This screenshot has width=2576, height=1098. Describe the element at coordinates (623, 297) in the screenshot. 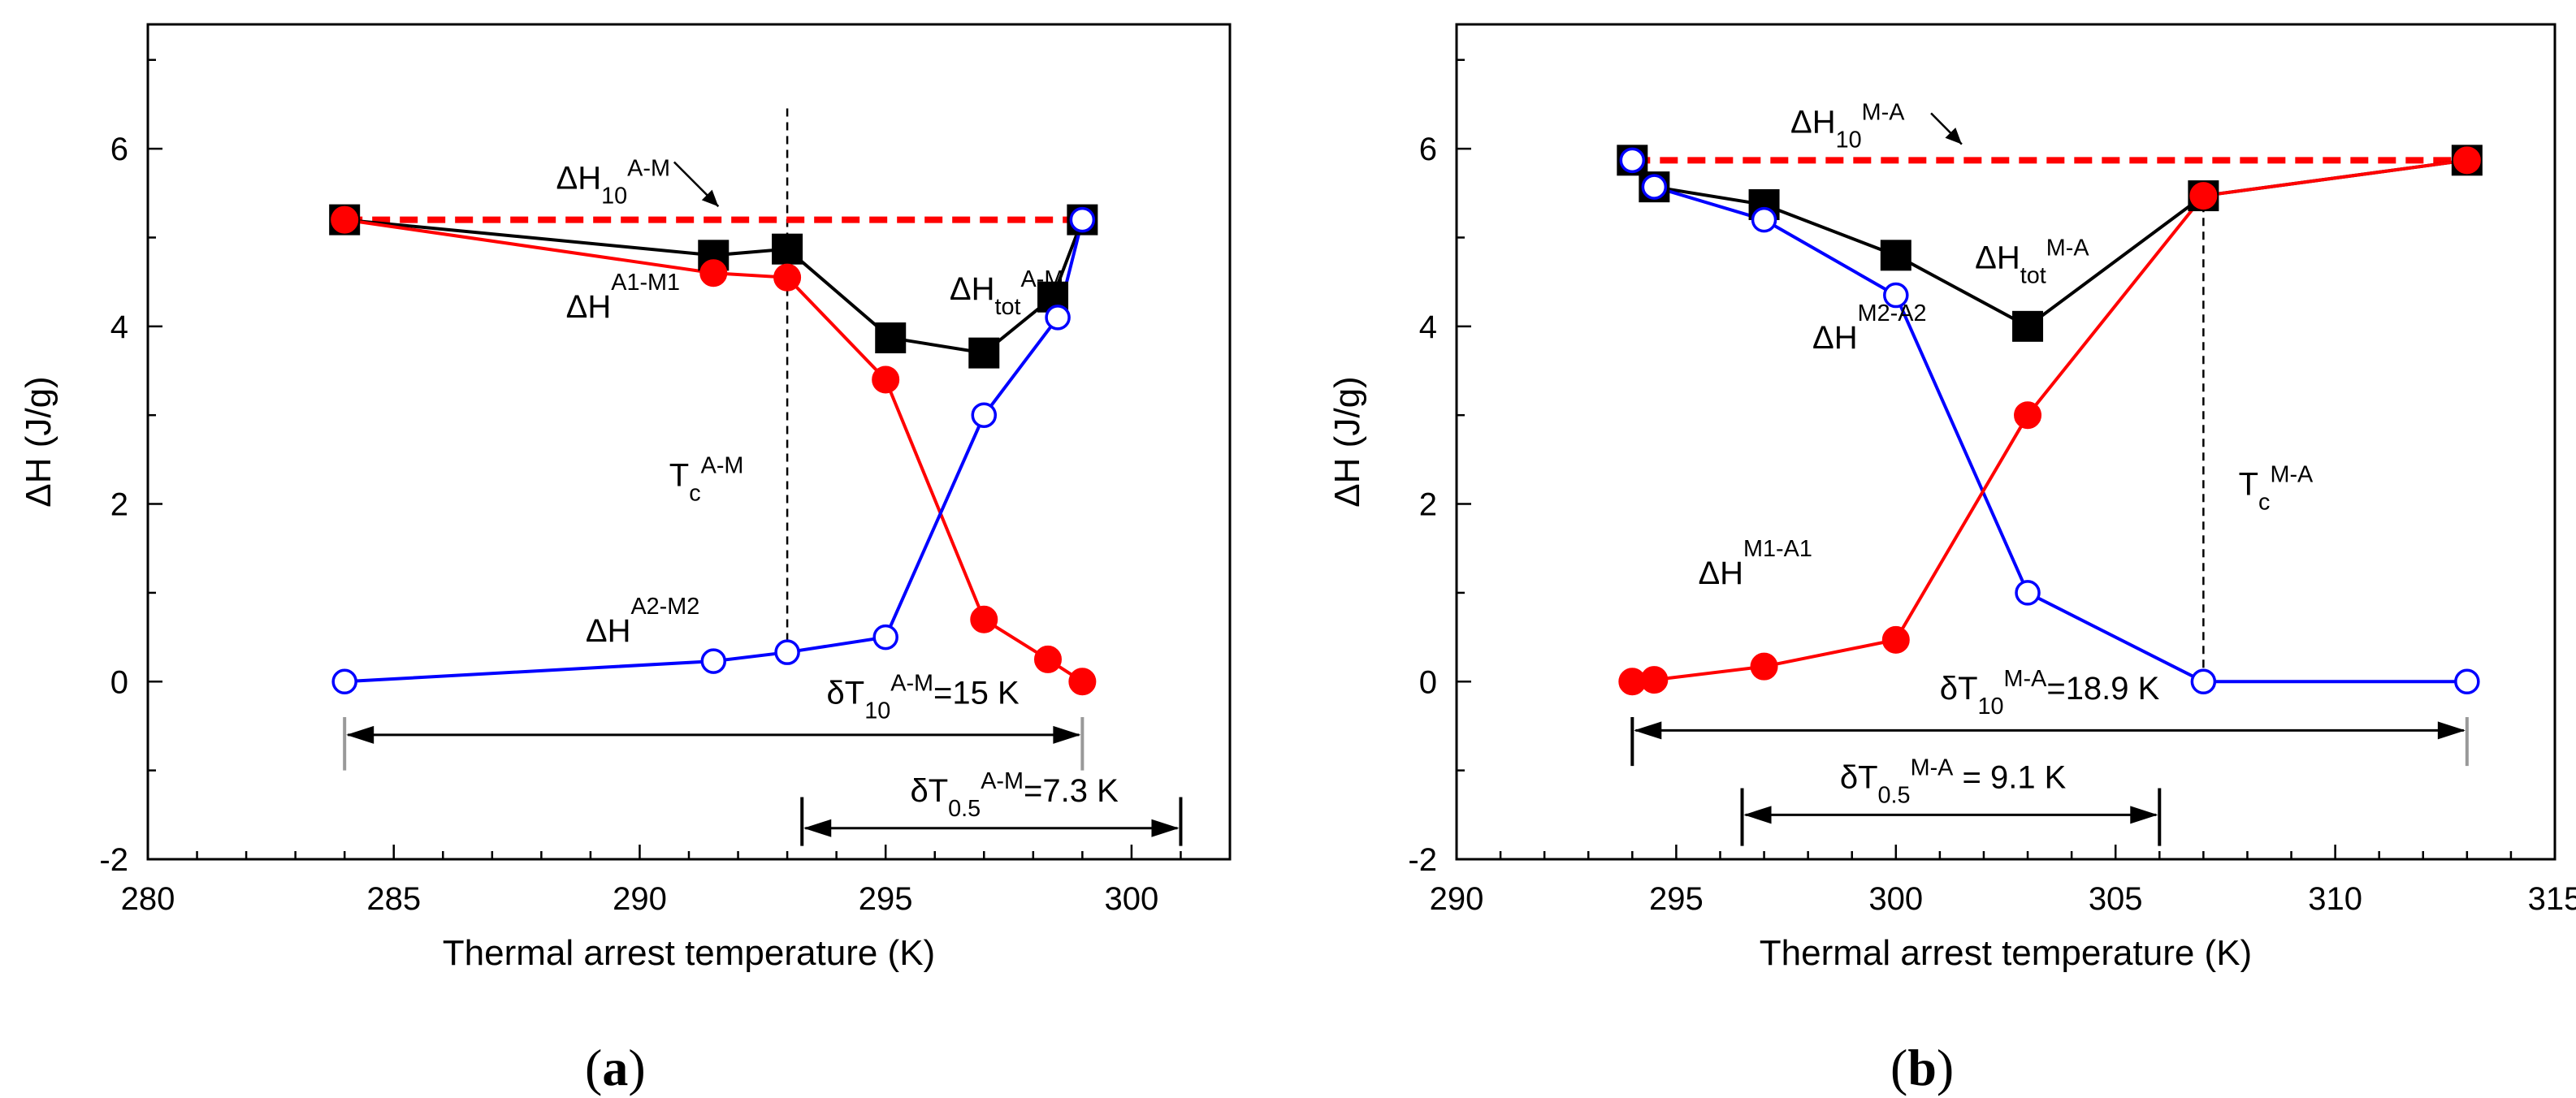

I see `annotation-label: ΔHA1-M1` at that location.